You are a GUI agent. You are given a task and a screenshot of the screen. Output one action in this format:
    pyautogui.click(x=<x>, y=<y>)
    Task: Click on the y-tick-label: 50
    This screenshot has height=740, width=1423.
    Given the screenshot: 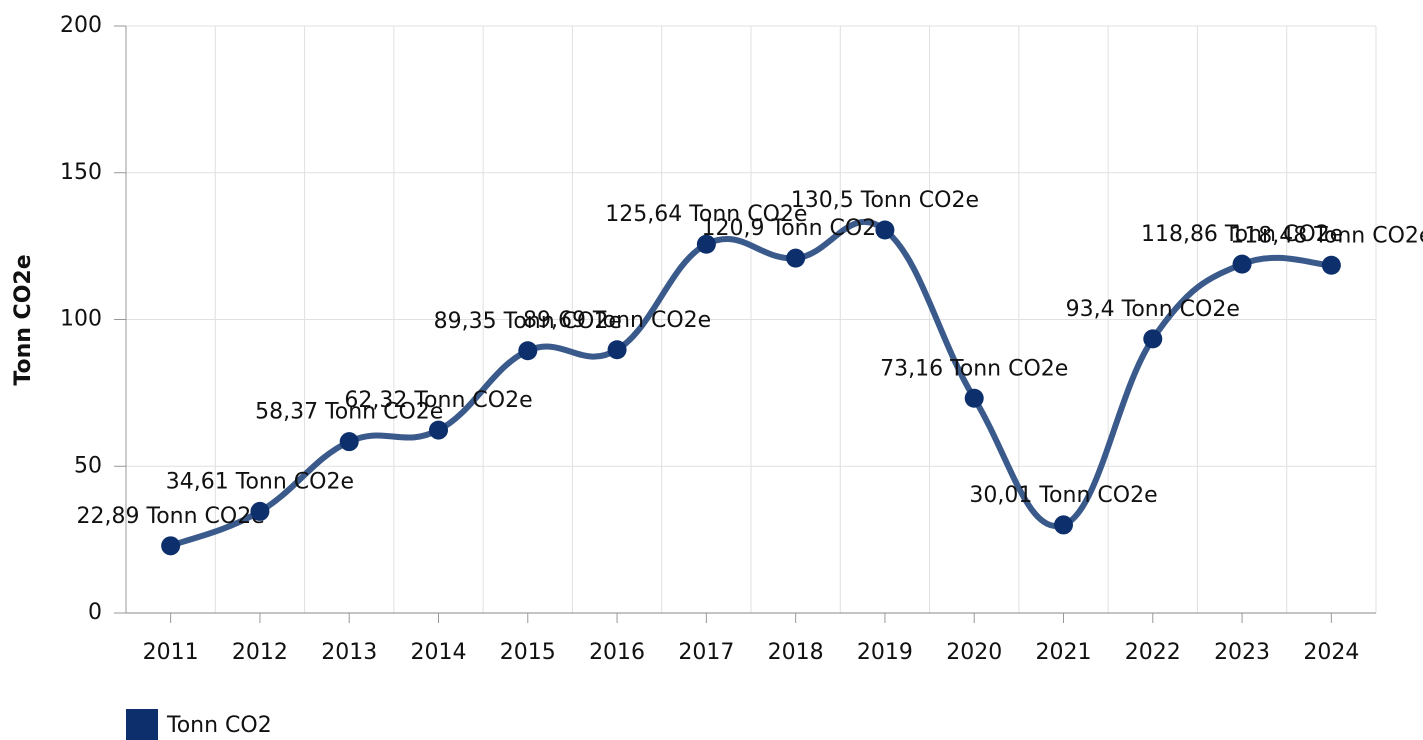 What is the action you would take?
    pyautogui.click(x=88, y=465)
    